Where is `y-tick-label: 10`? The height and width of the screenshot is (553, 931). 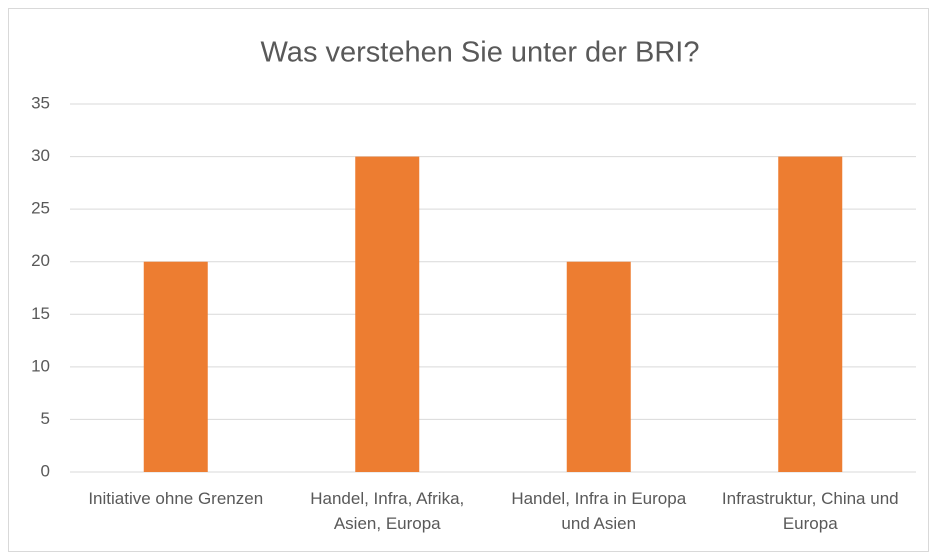
y-tick-label: 10 is located at coordinates (40, 365).